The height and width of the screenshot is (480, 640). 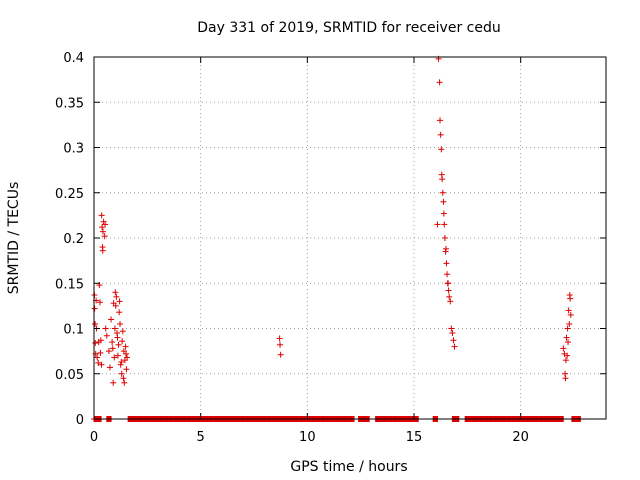 What do you see at coordinates (414, 437) in the screenshot?
I see `x-tick-label: 15` at bounding box center [414, 437].